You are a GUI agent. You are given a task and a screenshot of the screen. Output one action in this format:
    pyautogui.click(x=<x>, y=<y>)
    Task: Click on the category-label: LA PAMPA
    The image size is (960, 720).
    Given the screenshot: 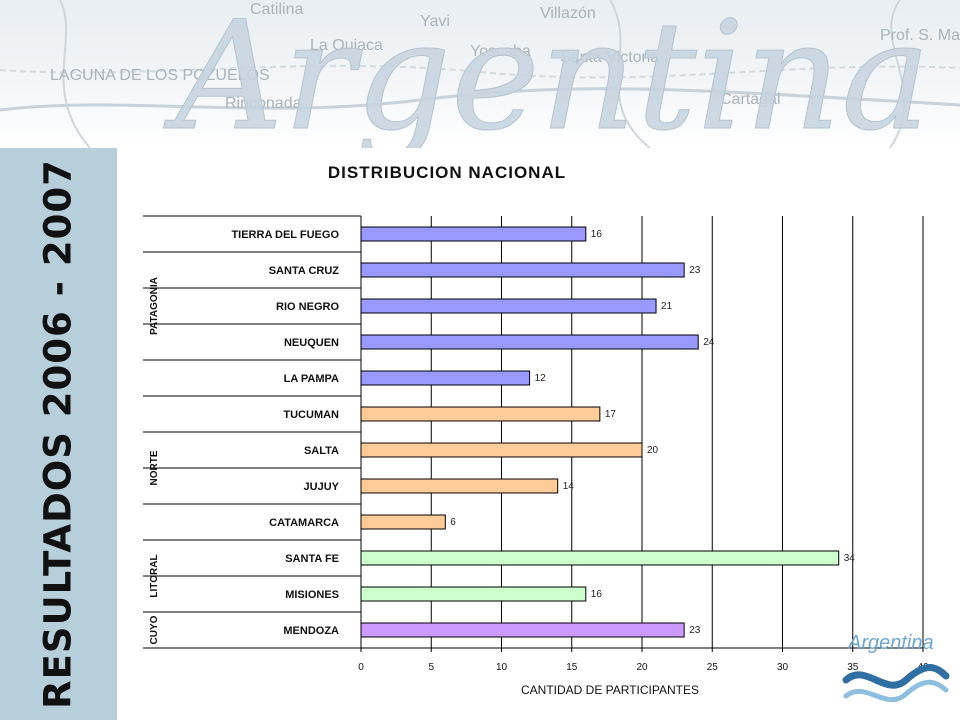 What is the action you would take?
    pyautogui.click(x=311, y=379)
    